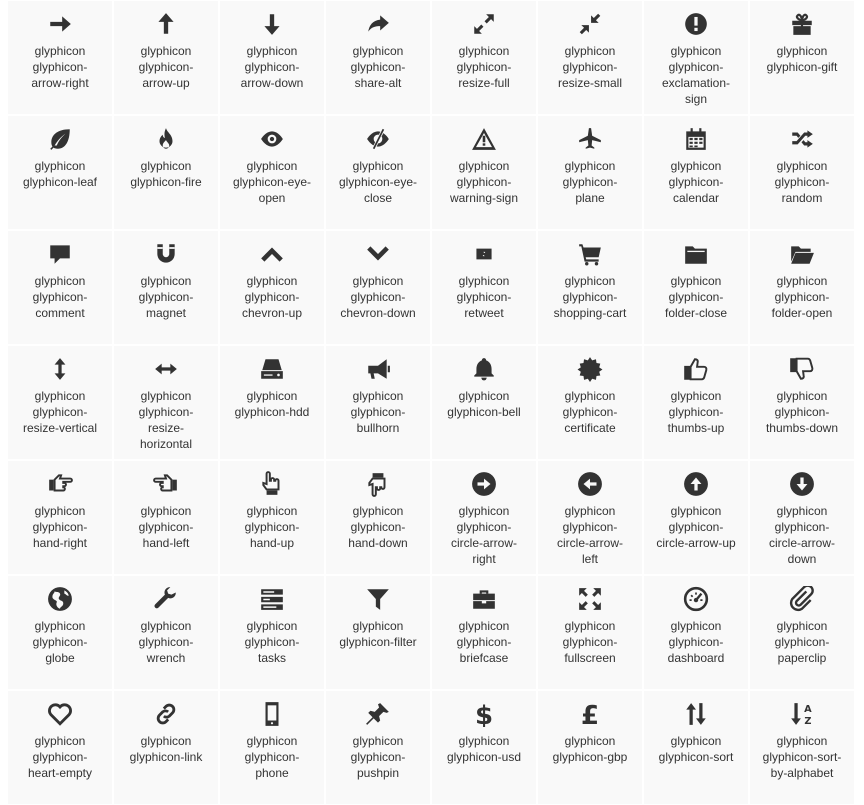 This screenshot has height=805, width=864. Describe the element at coordinates (272, 172) in the screenshot. I see `glyph-cell-eye-open: glyphicon glyphicon-eye- open` at that location.